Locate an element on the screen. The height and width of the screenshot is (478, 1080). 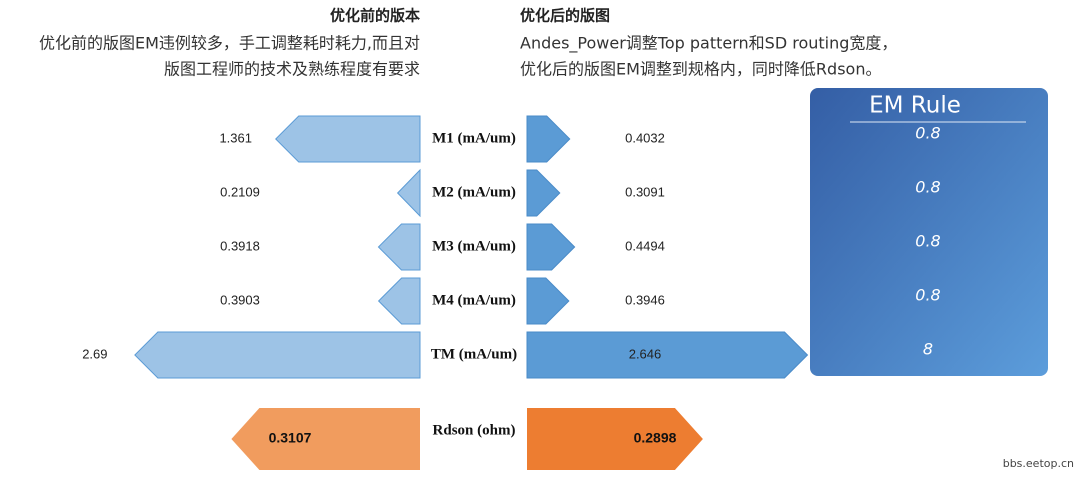
category-label: M3 (mA/um) is located at coordinates (474, 246).